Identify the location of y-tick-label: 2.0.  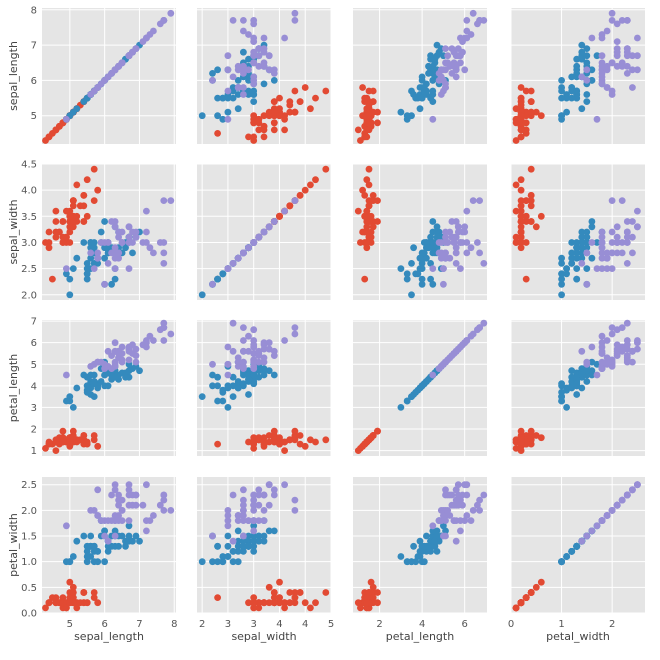
(29, 295).